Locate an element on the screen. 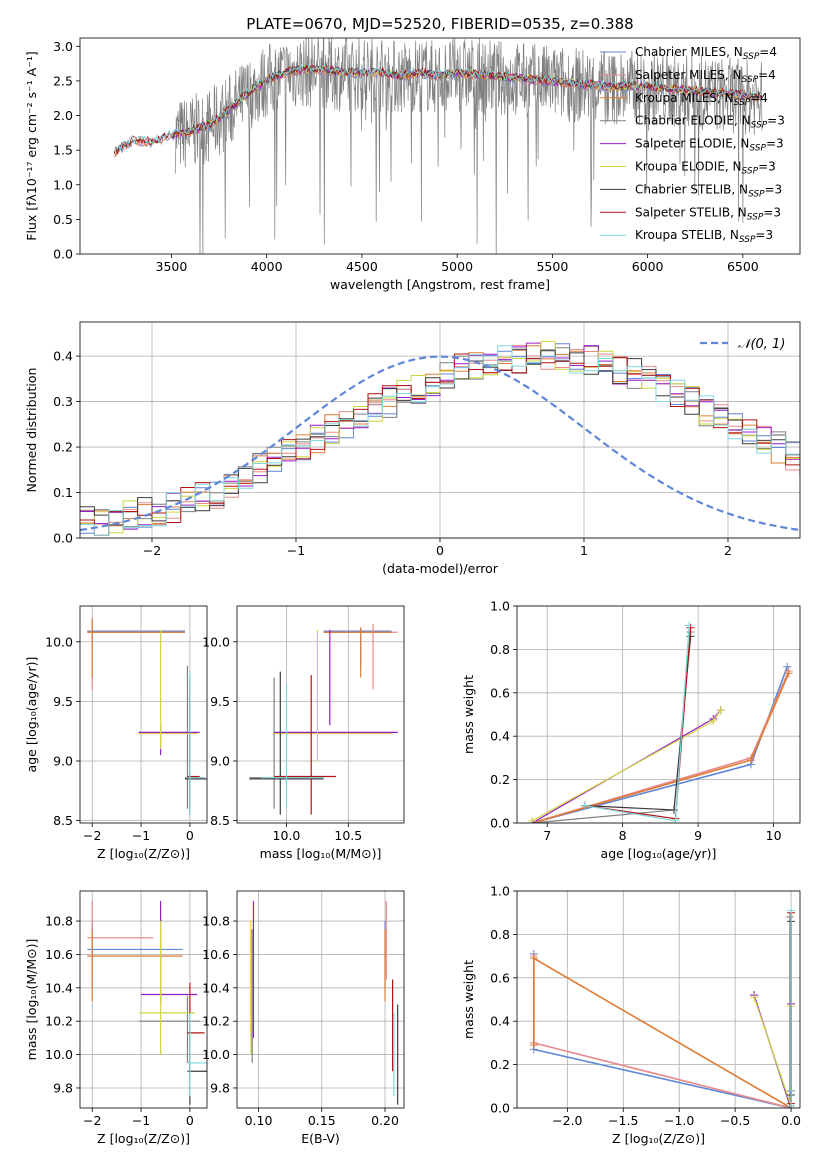  y-tick-label: 0.3 is located at coordinates (63, 401).